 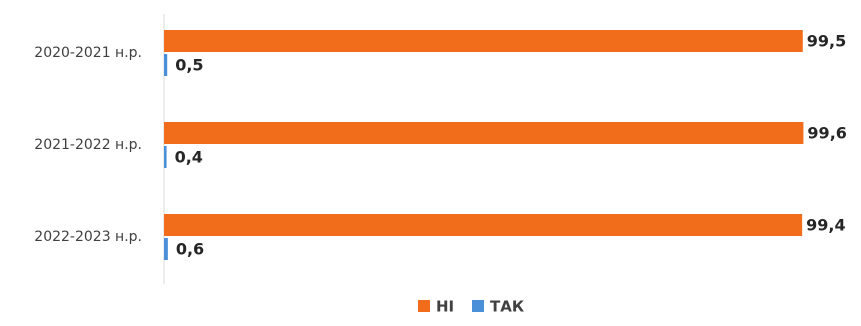 I want to click on legend-label: НІ, so click(x=445, y=307).